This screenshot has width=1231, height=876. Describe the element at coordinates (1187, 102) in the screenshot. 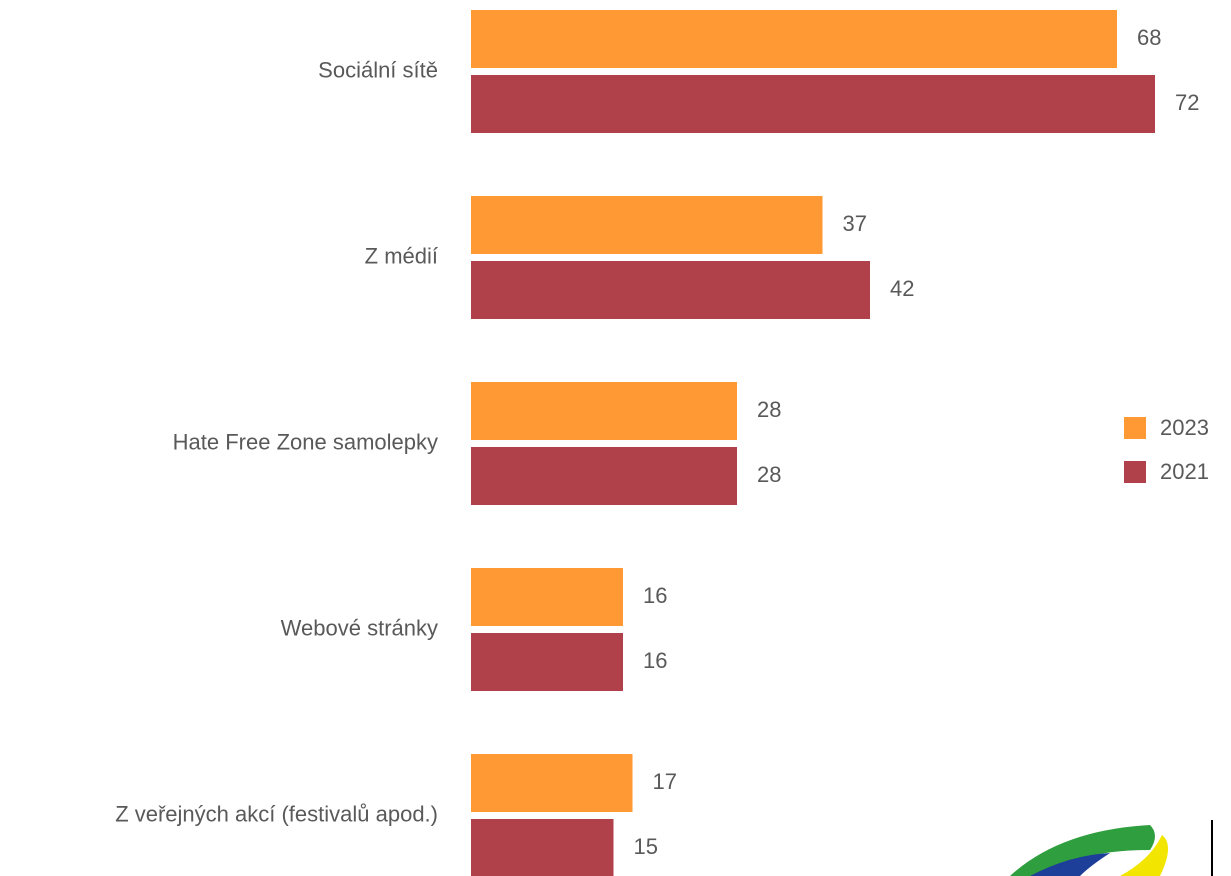

I see `value-label: 72` at that location.